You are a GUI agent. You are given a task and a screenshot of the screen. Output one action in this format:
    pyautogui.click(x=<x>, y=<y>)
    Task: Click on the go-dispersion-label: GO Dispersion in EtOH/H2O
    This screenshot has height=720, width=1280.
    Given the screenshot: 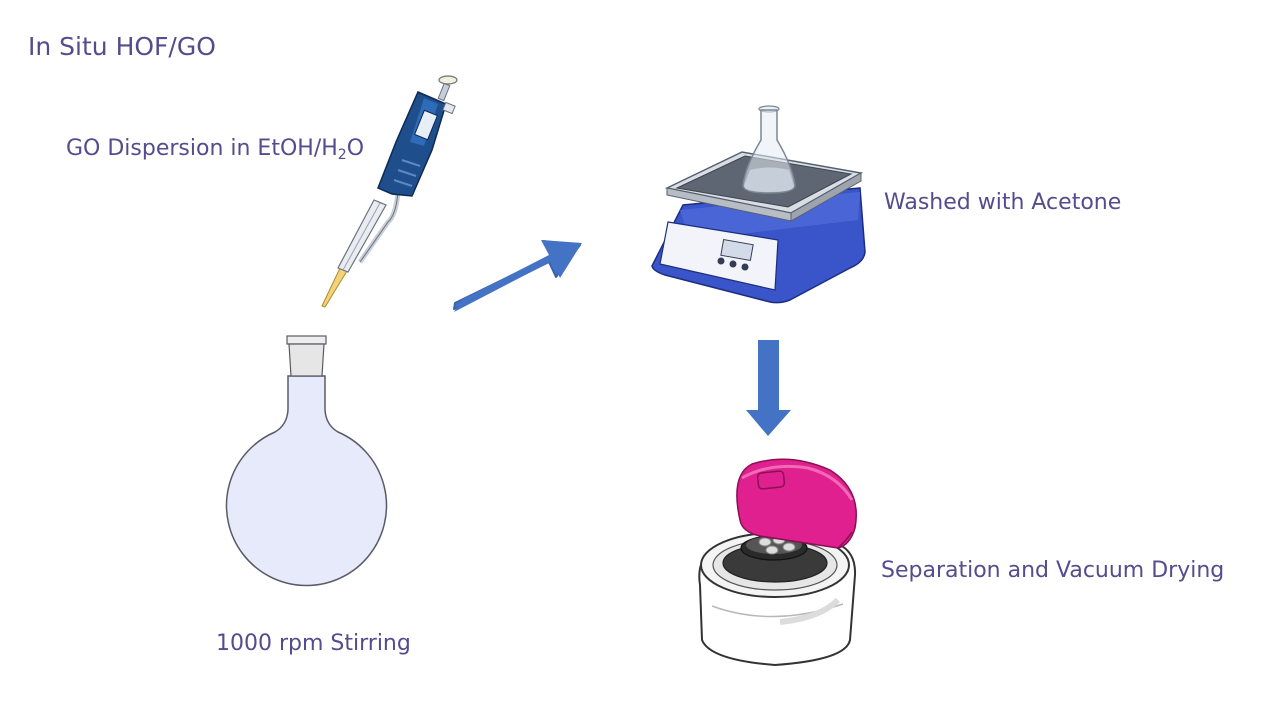 What is the action you would take?
    pyautogui.click(x=215, y=149)
    